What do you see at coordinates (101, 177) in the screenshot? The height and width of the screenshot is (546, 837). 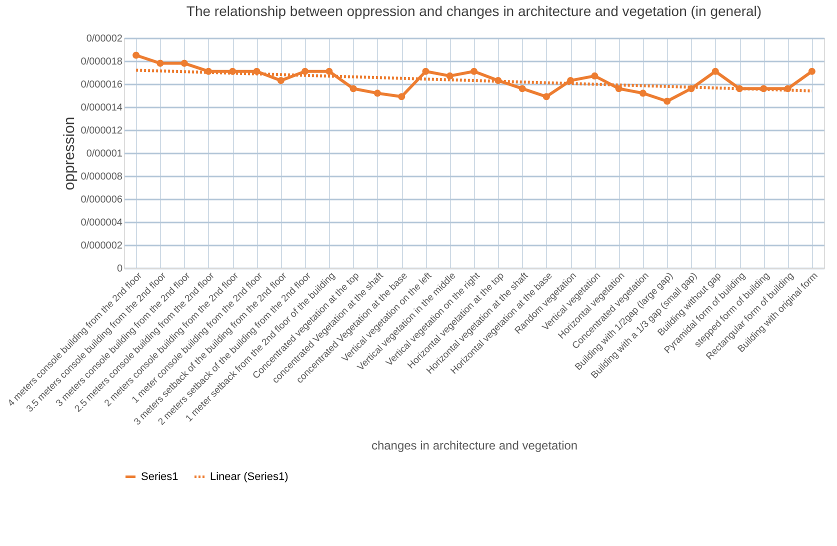 I see `y-tick-label: 0/000008` at bounding box center [101, 177].